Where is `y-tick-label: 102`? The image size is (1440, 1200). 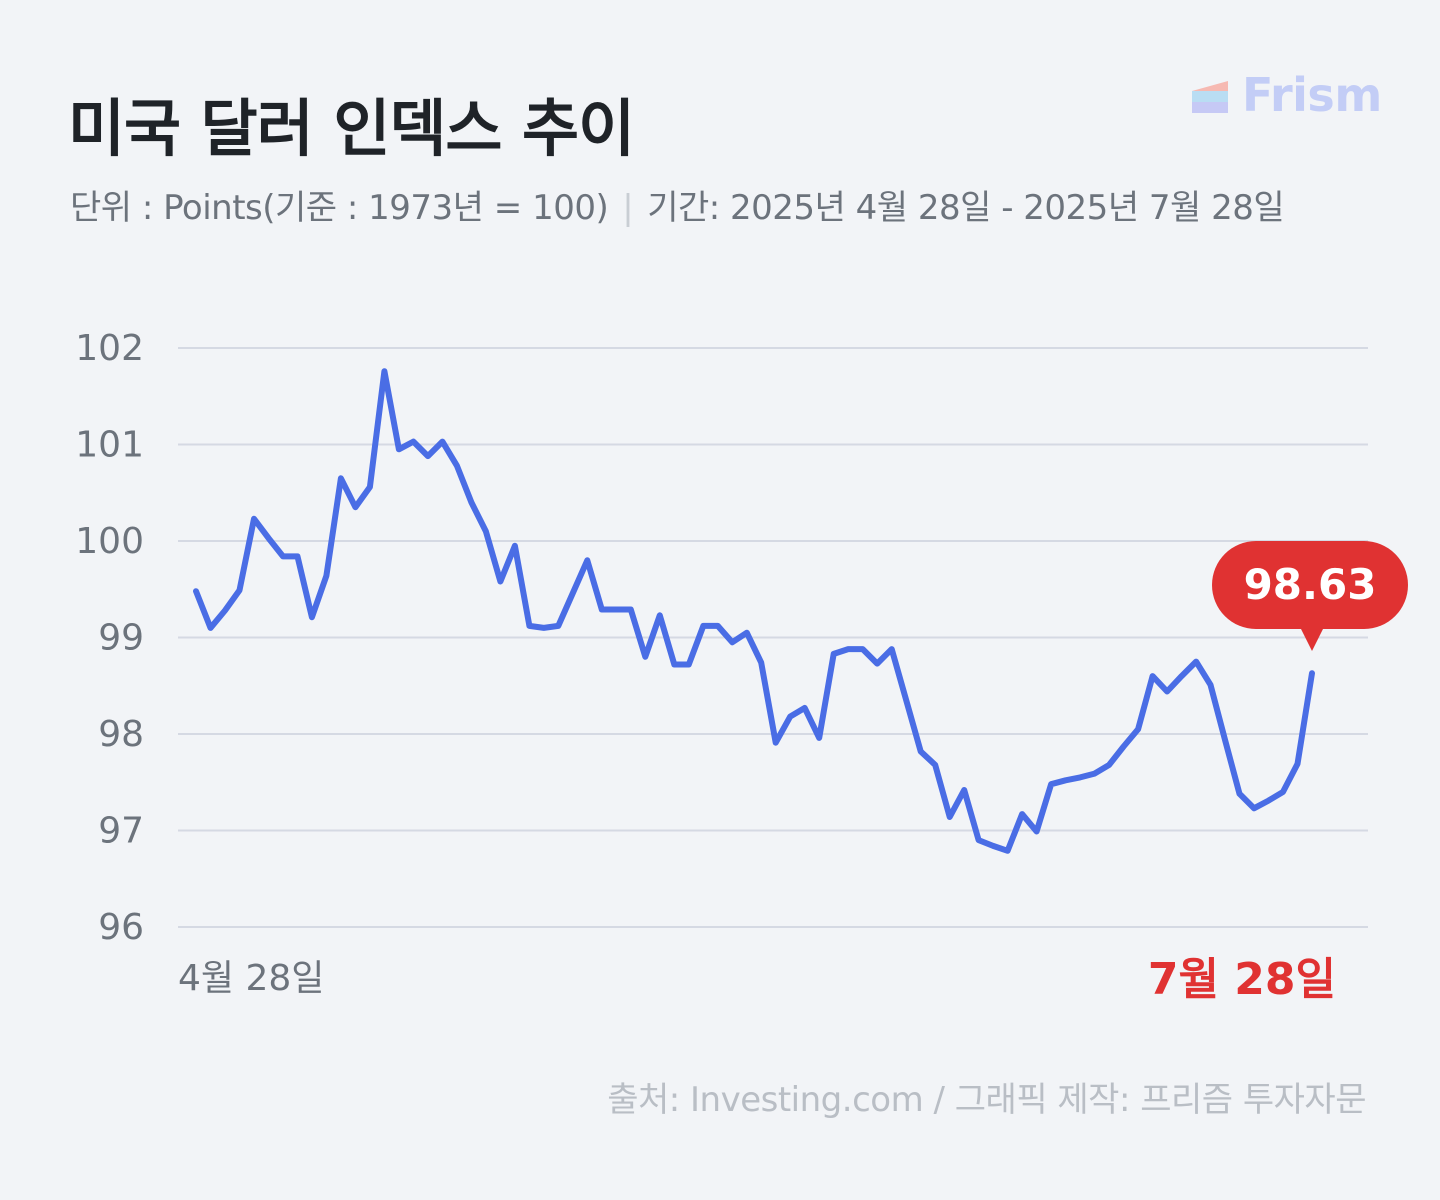
y-tick-label: 102 is located at coordinates (109, 348).